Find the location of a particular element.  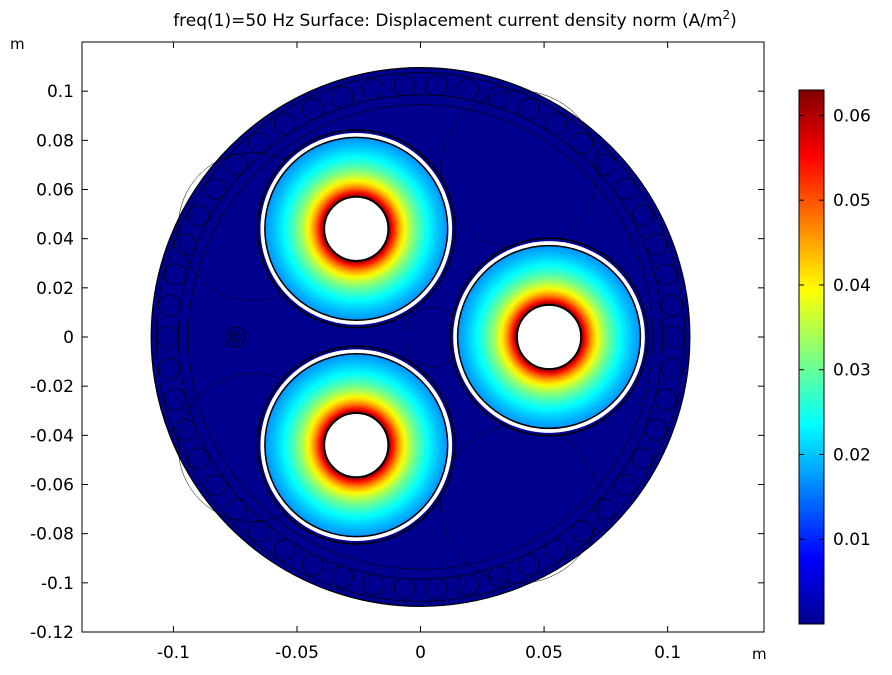

y-tick-label: 0.1 is located at coordinates (60, 92).